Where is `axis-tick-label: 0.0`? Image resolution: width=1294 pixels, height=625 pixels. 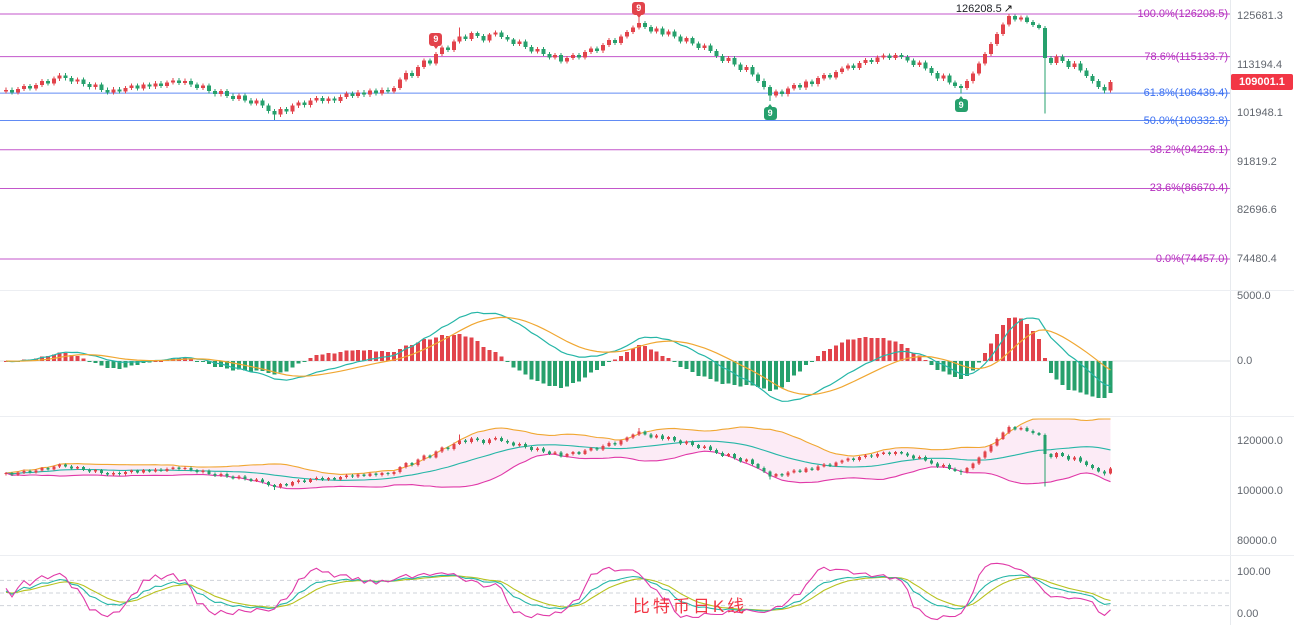 axis-tick-label: 0.0 is located at coordinates (1245, 361).